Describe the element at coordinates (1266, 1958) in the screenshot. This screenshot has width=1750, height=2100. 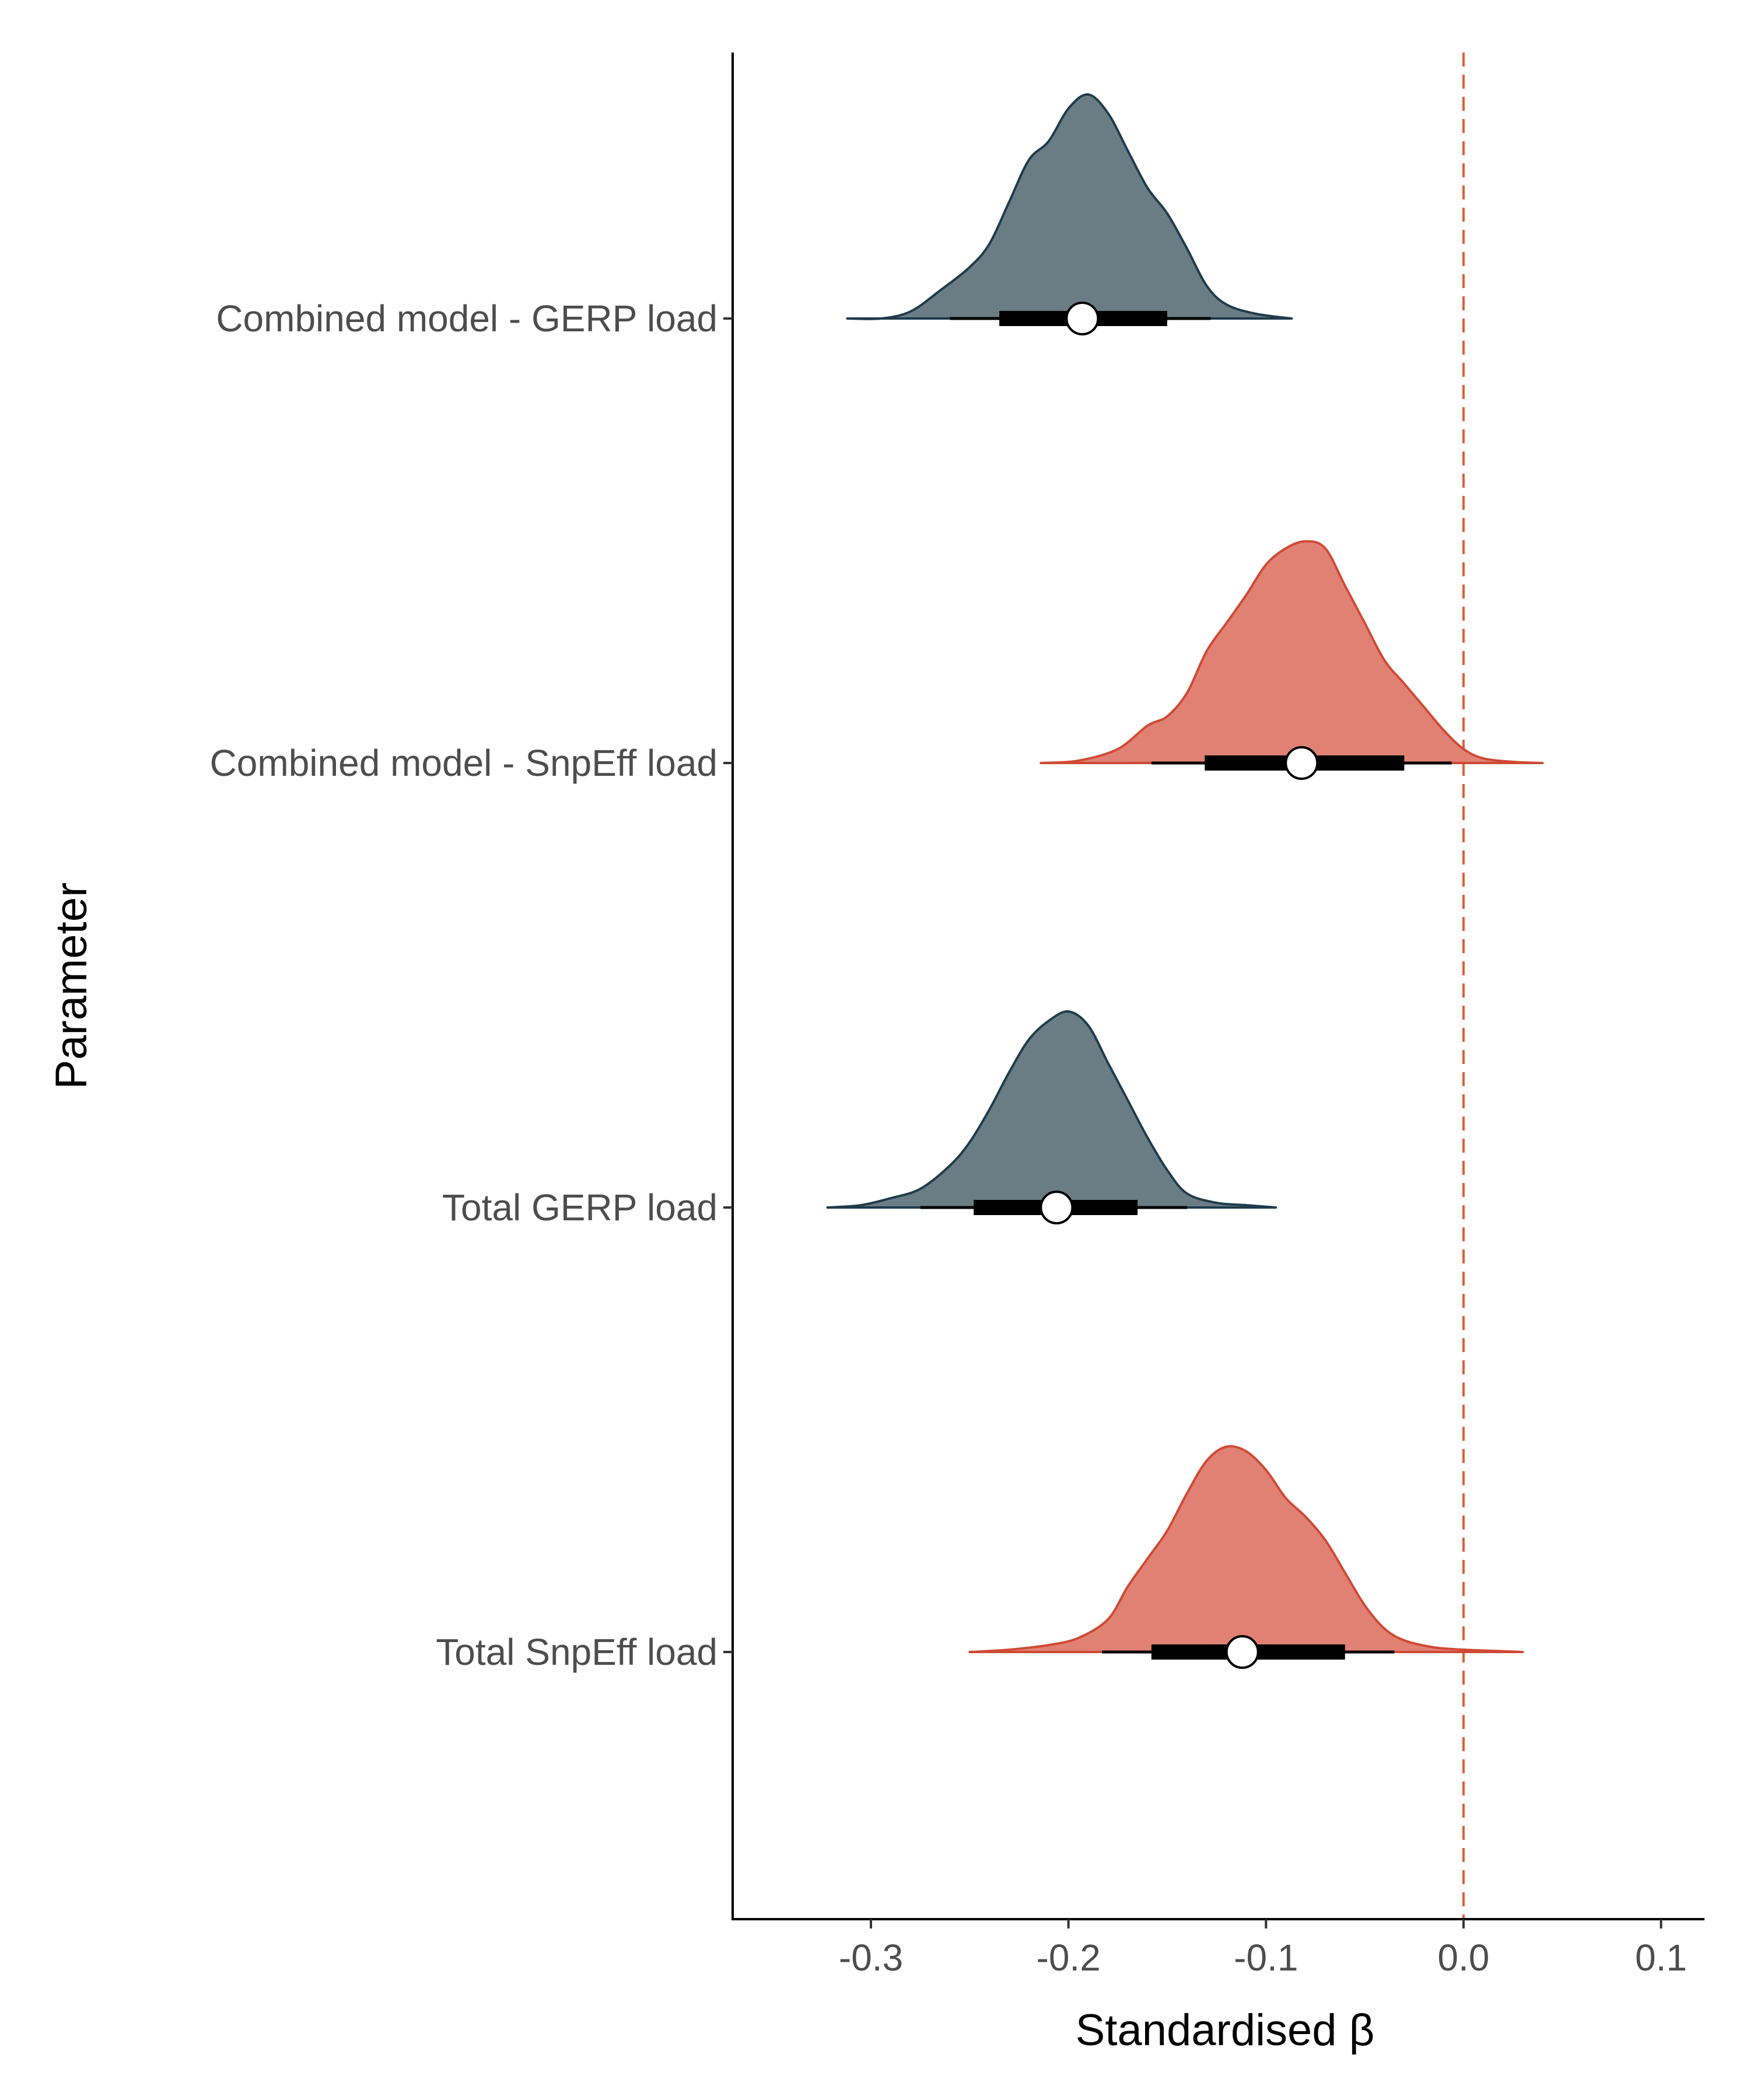
I see `x-tick-label-2: -0.1` at that location.